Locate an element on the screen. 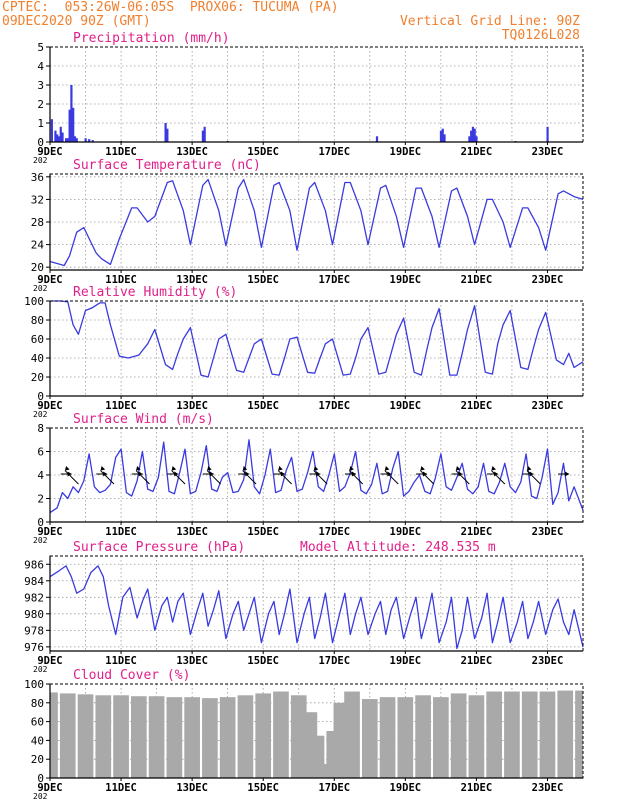 This screenshot has width=618, height=800. cloud-xtick-label: 23DEC is located at coordinates (548, 788).